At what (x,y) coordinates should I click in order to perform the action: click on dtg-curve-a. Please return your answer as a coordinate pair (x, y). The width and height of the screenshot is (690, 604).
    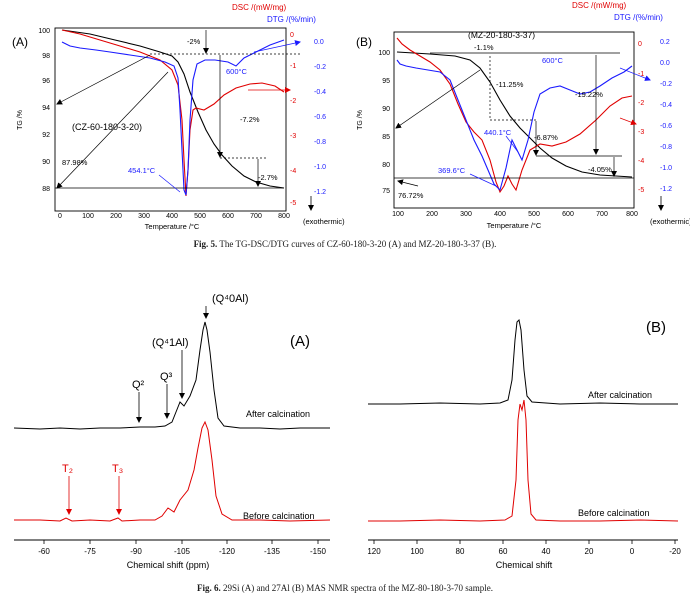
    Looking at the image, I should click on (173, 117).